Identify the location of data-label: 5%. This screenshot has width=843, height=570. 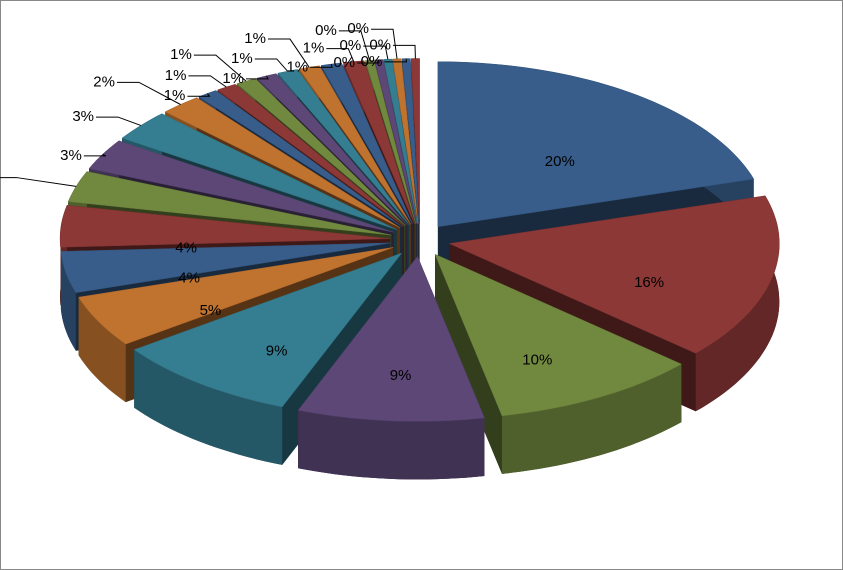
(211, 310).